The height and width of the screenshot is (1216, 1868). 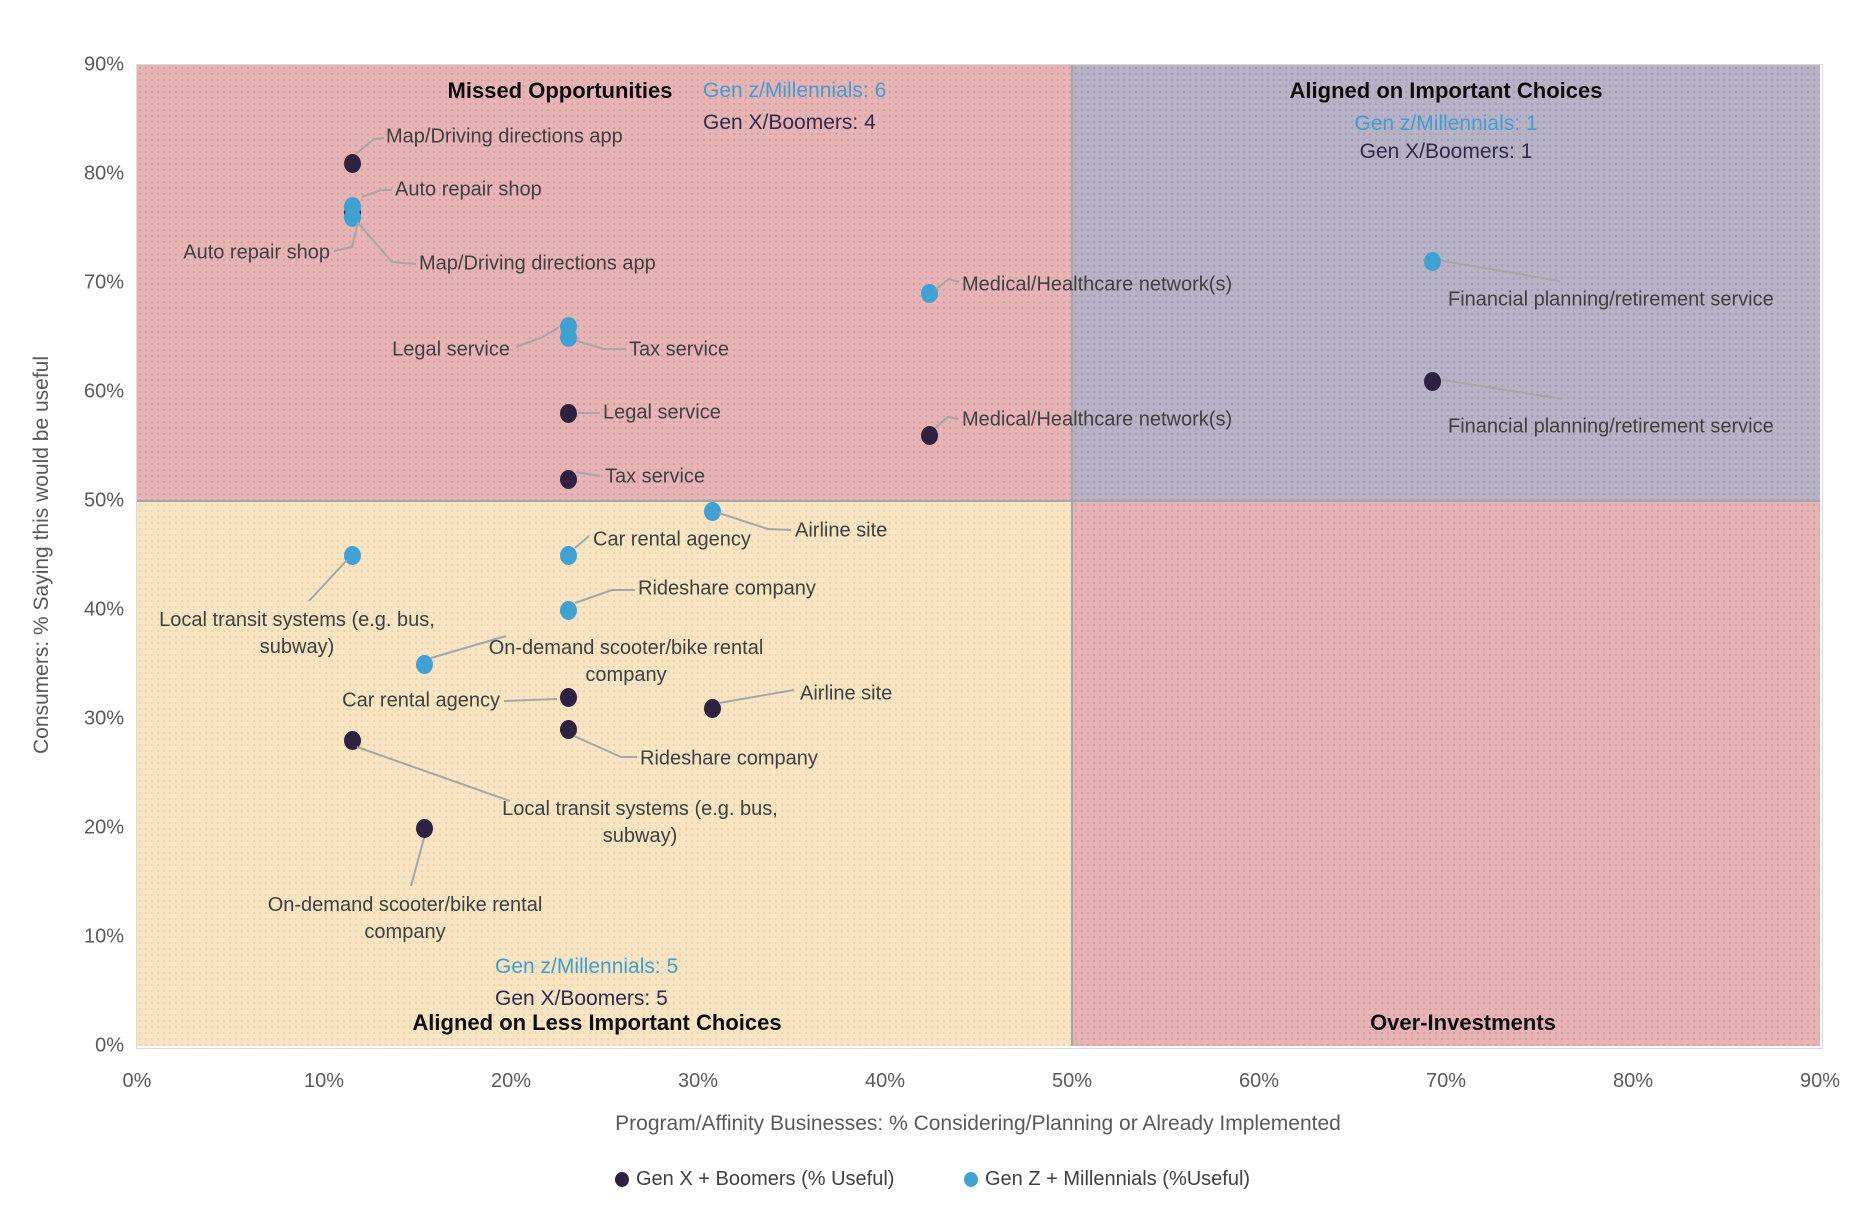 I want to click on y-tick-label: 80%, so click(x=103, y=173).